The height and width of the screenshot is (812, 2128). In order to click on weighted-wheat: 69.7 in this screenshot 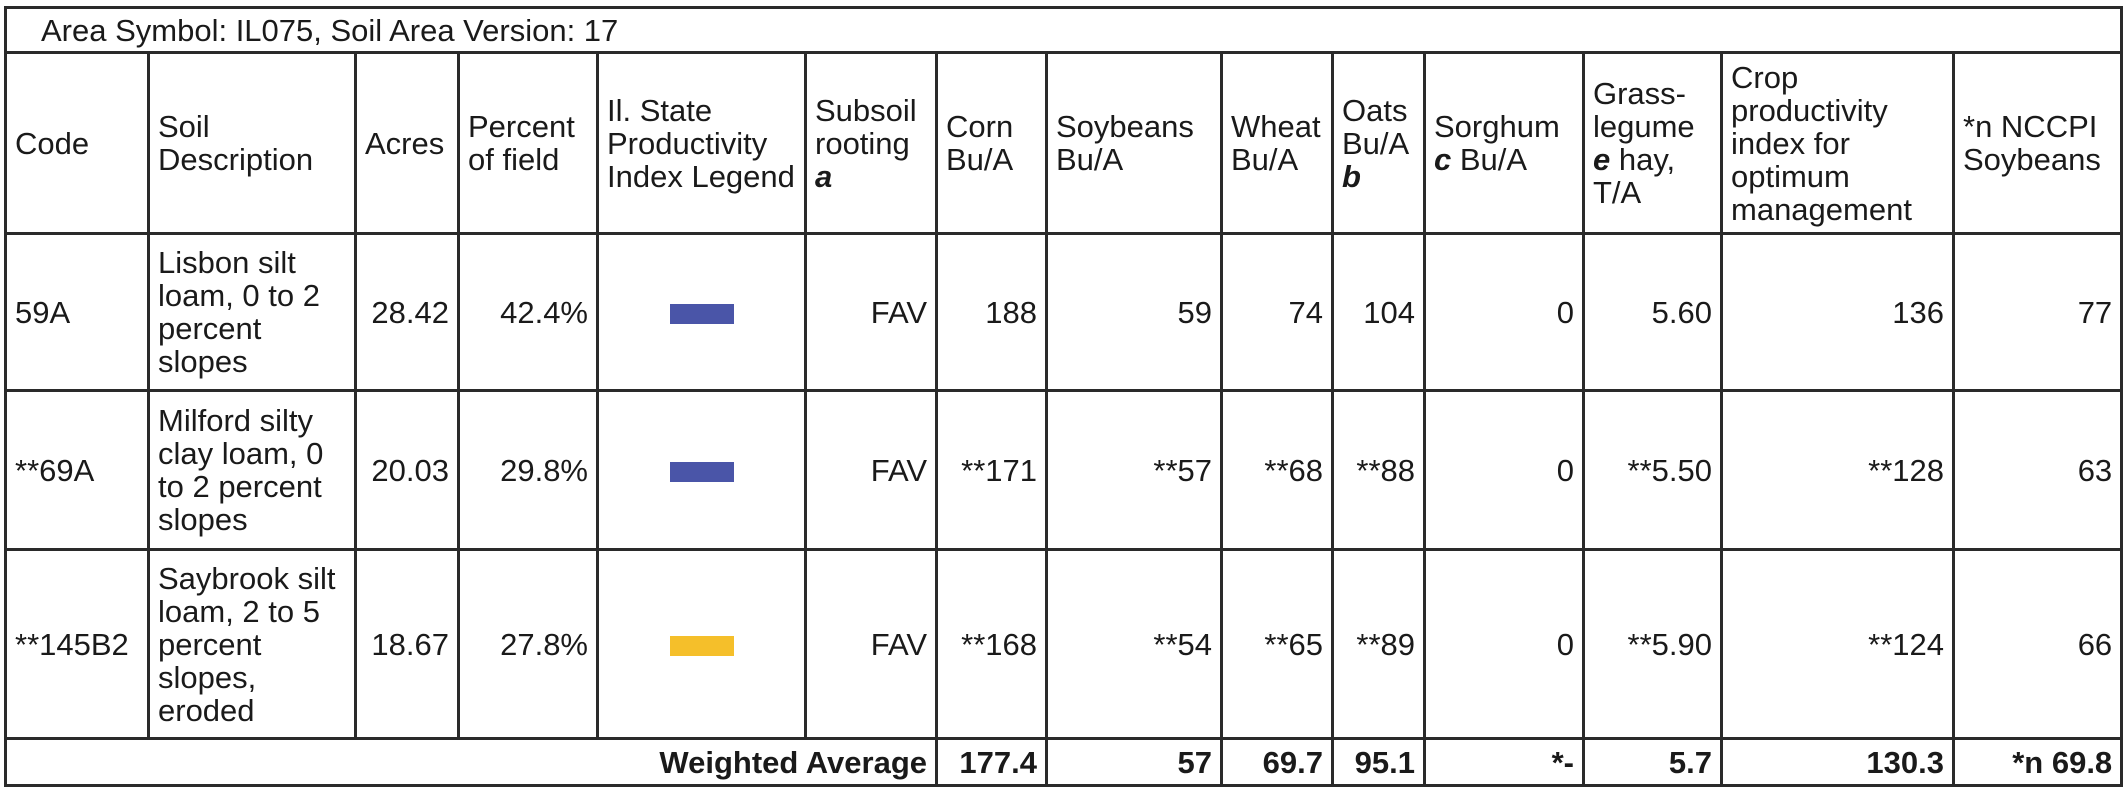, I will do `click(1277, 762)`.